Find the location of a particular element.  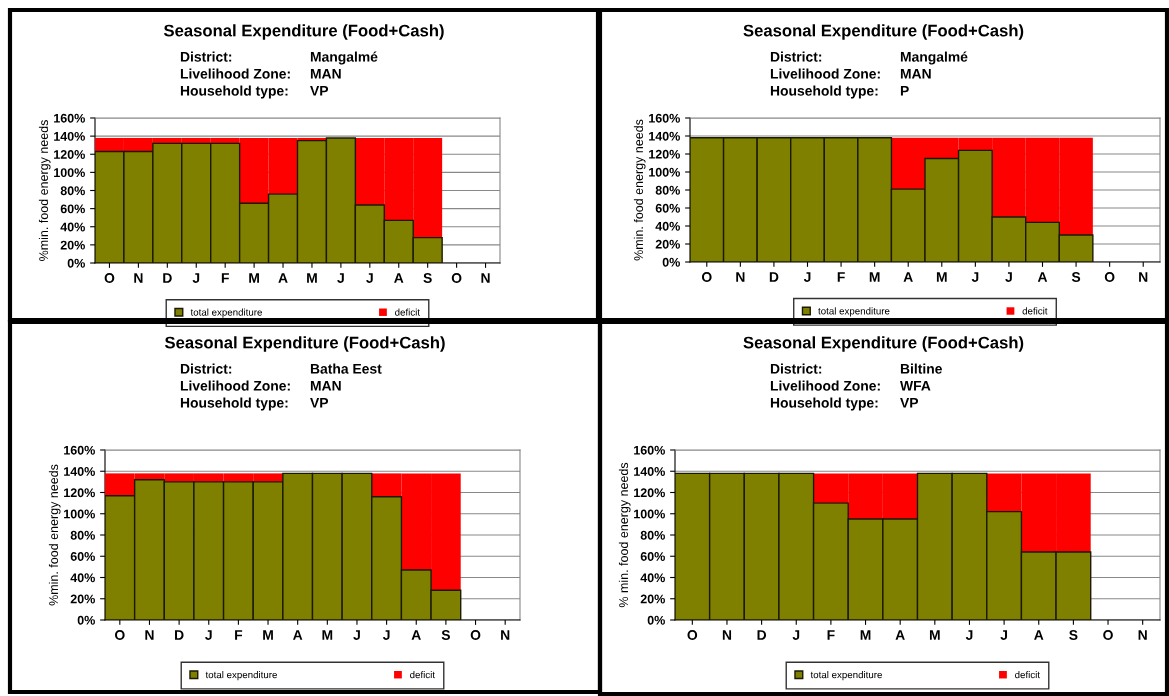

text: Biltine is located at coordinates (921, 368).